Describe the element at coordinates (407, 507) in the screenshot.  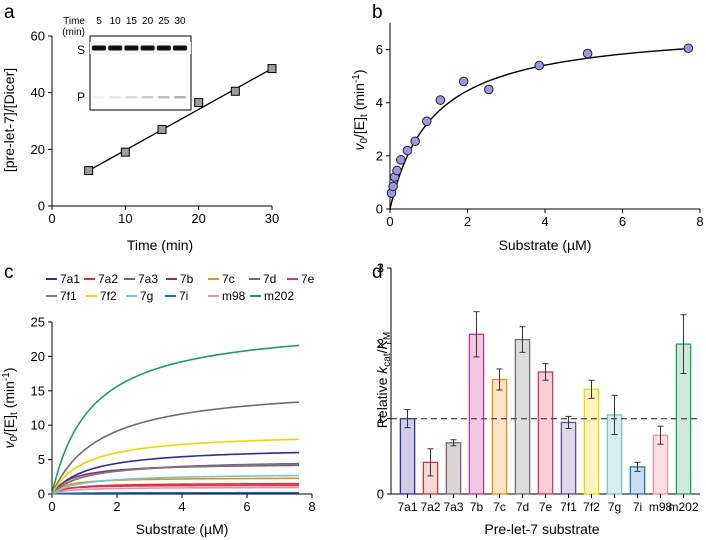
I see `x-tick-label-7a1: 7a1` at that location.